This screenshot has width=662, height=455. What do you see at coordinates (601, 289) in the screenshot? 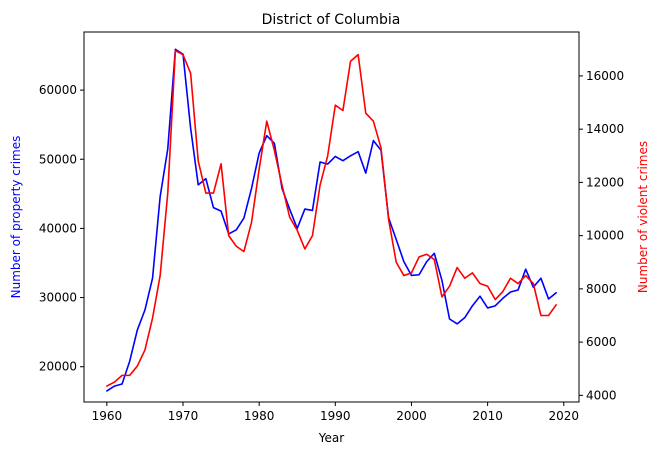
I see `right-y-tick-label: 8000` at bounding box center [601, 289].